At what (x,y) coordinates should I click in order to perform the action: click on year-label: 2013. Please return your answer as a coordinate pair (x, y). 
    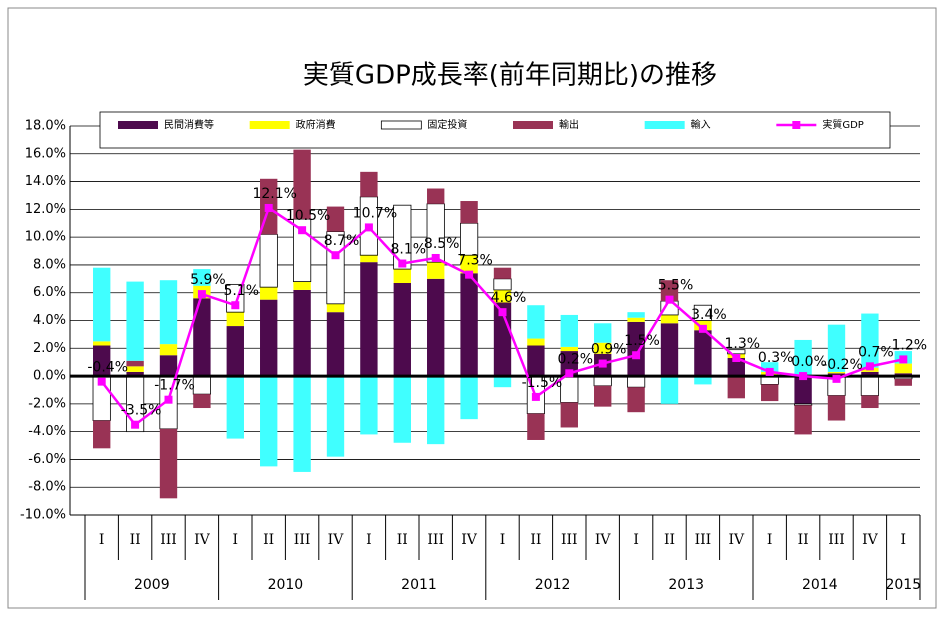
    Looking at the image, I should click on (686, 585).